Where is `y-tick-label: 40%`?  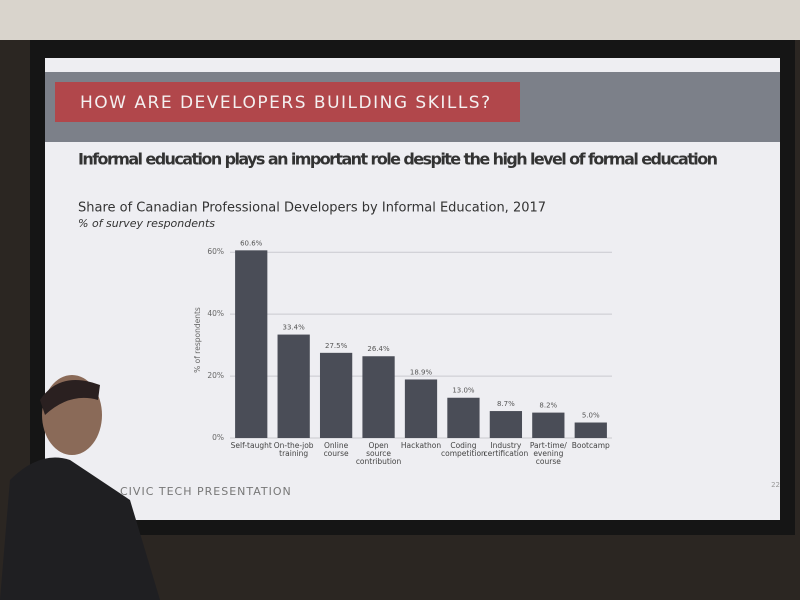 y-tick-label: 40% is located at coordinates (215, 313).